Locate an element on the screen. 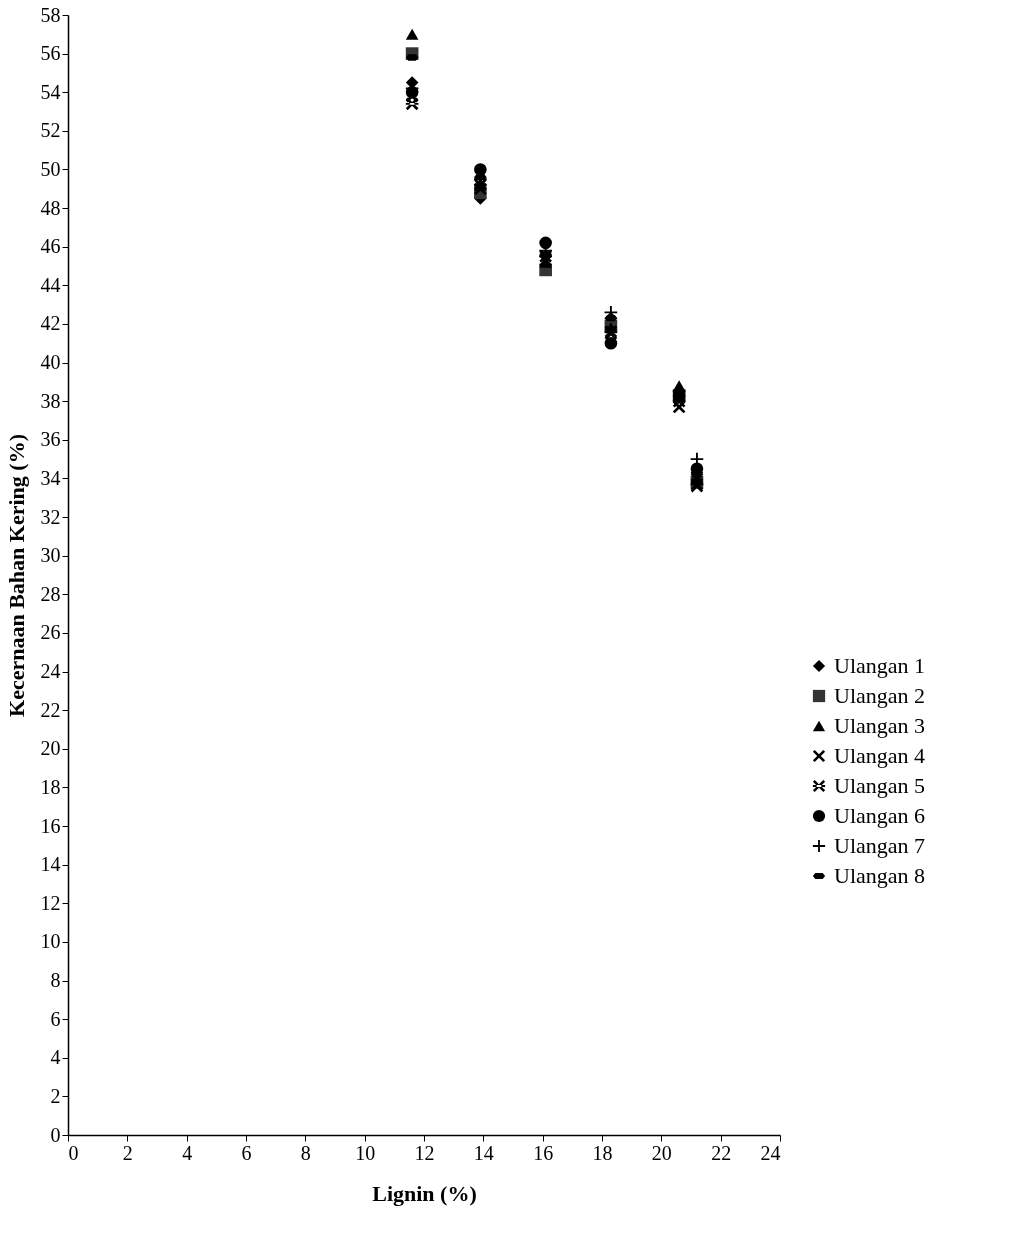 The image size is (1015, 1254). legend-label: Ulangan 4 is located at coordinates (880, 755).